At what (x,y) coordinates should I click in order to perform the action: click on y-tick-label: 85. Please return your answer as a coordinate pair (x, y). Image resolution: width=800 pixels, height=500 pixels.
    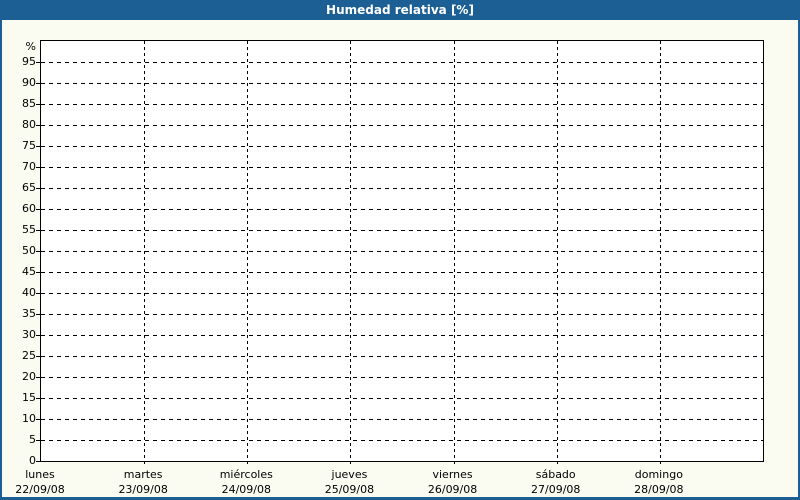
    Looking at the image, I should click on (29, 103).